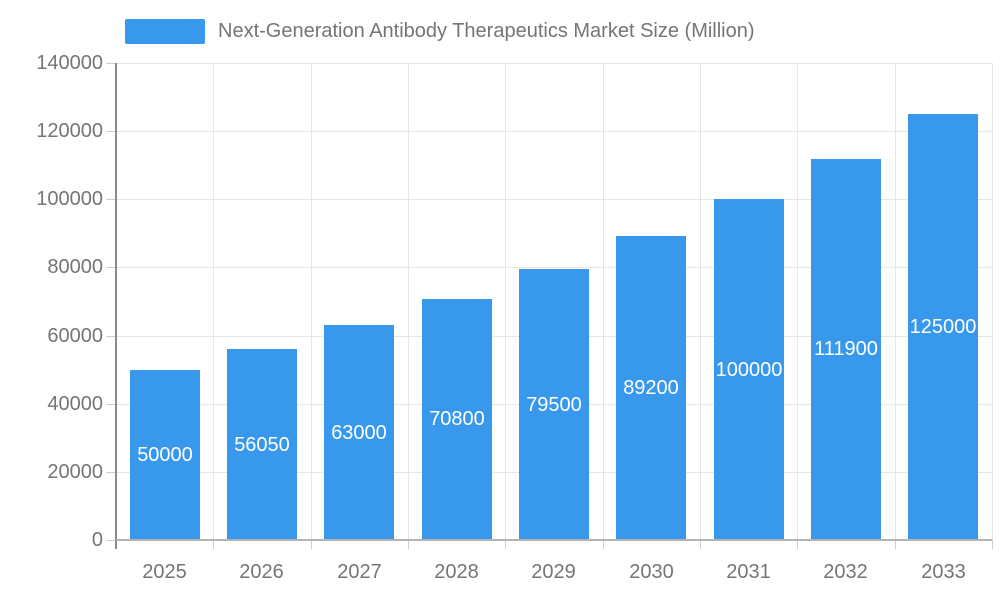 The height and width of the screenshot is (600, 1000). What do you see at coordinates (845, 572) in the screenshot?
I see `x-axis-tick-label: 2032` at bounding box center [845, 572].